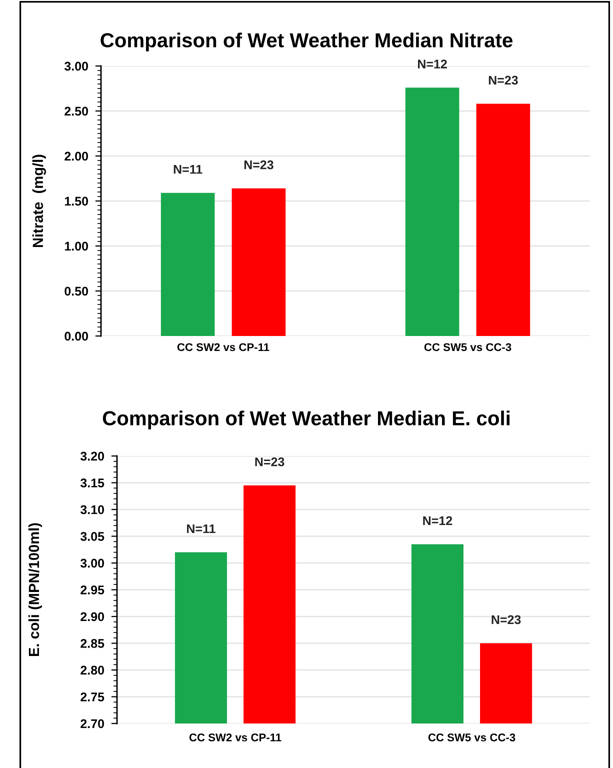 This screenshot has width=613, height=768. I want to click on y-axis-title: E. coli (MPN/100ml), so click(35, 589).